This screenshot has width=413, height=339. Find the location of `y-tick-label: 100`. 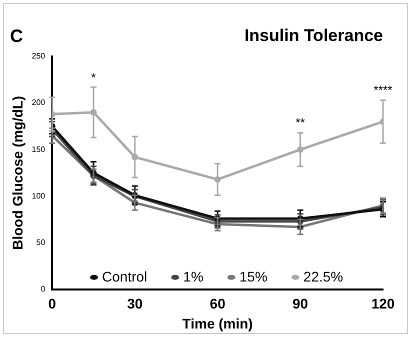

y-tick-label: 100 is located at coordinates (39, 195).